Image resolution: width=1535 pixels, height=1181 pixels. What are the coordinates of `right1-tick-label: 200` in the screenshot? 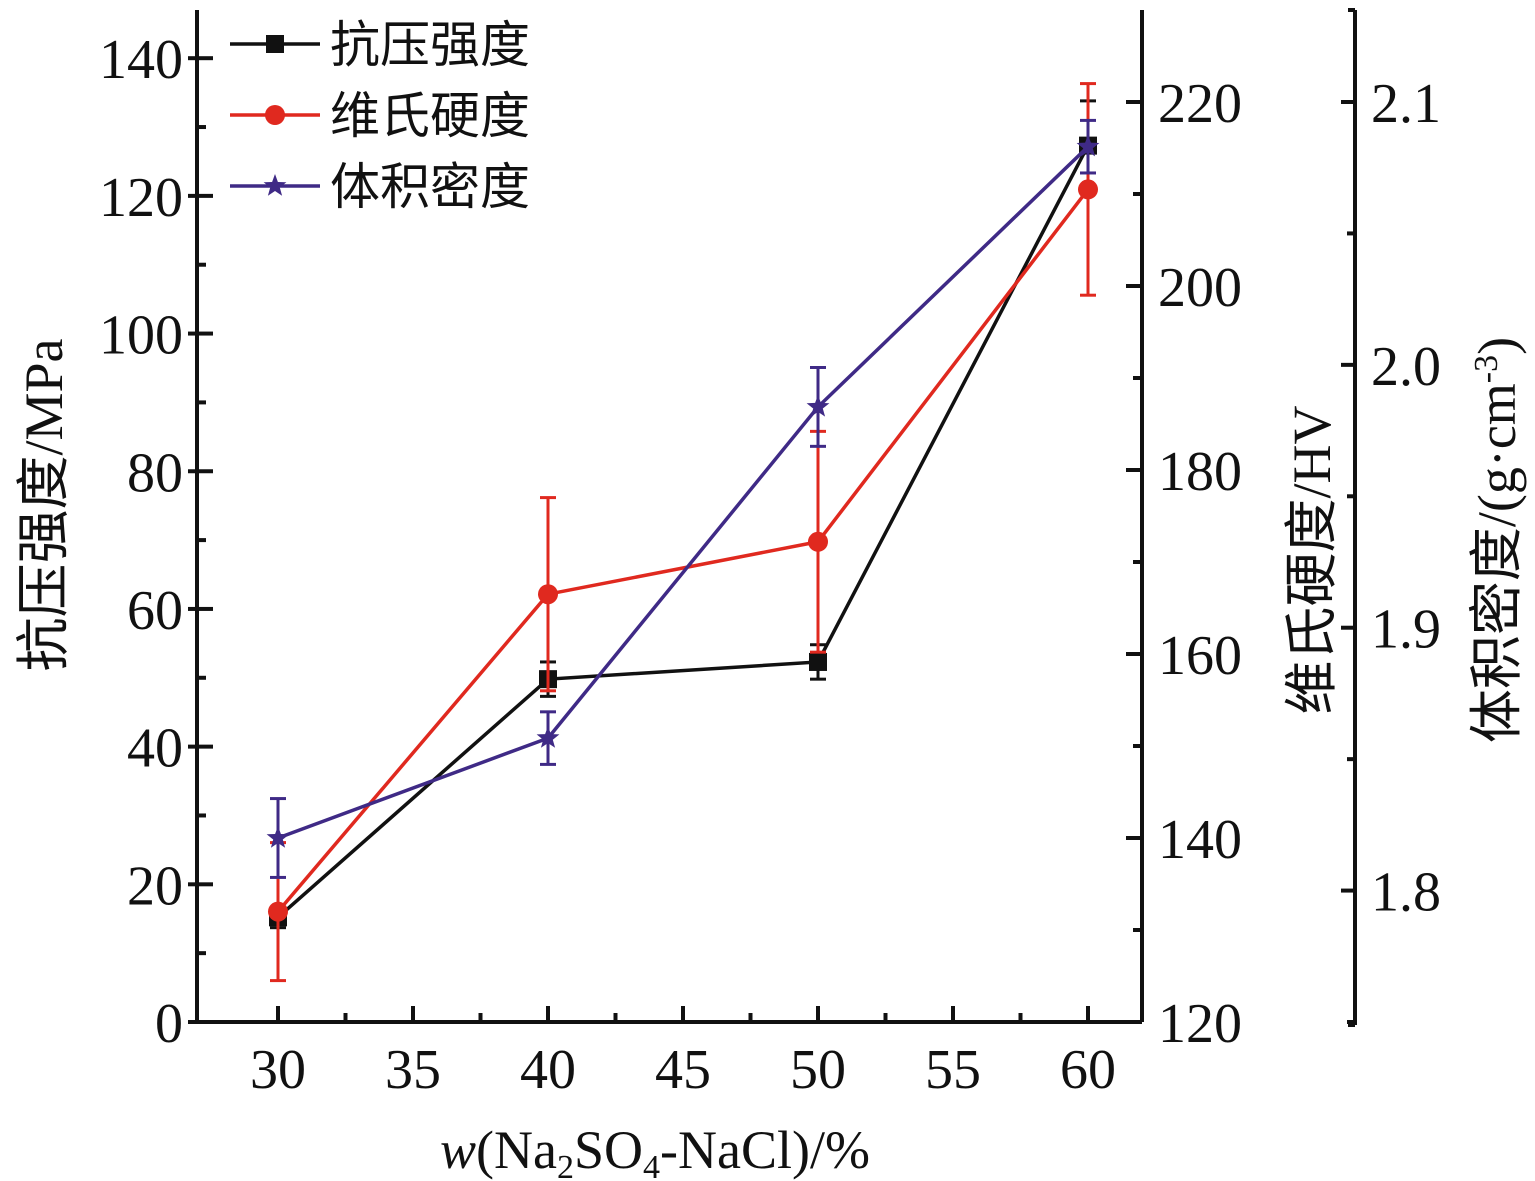 It's located at (1200, 288).